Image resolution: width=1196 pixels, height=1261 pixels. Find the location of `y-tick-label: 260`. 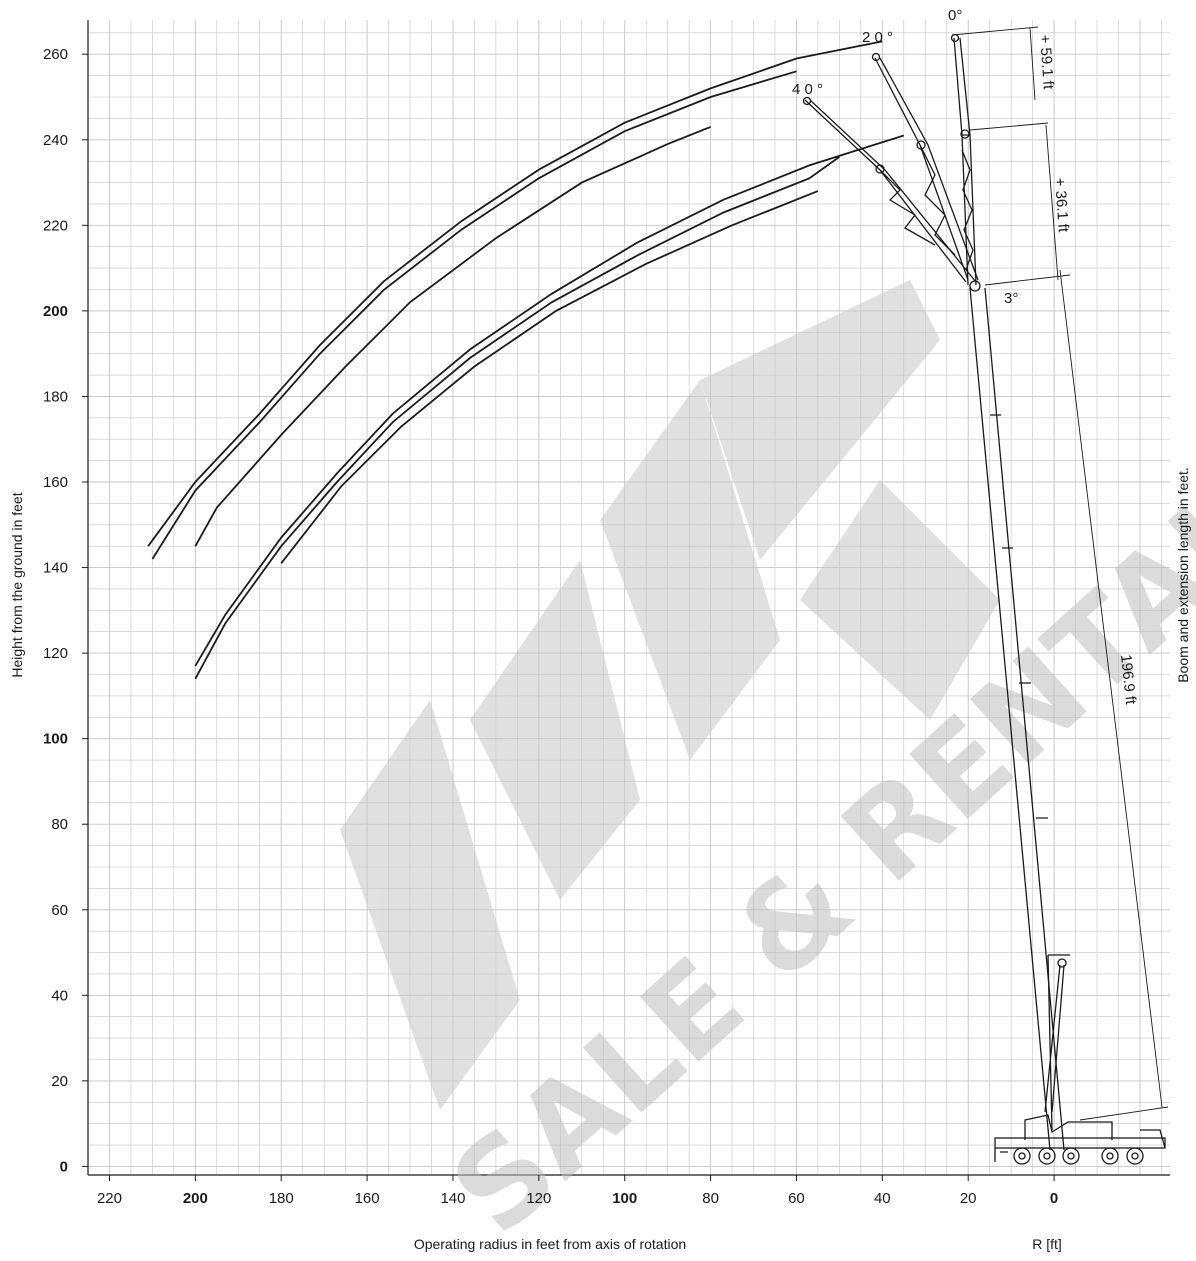

y-tick-label: 260 is located at coordinates (55, 54).